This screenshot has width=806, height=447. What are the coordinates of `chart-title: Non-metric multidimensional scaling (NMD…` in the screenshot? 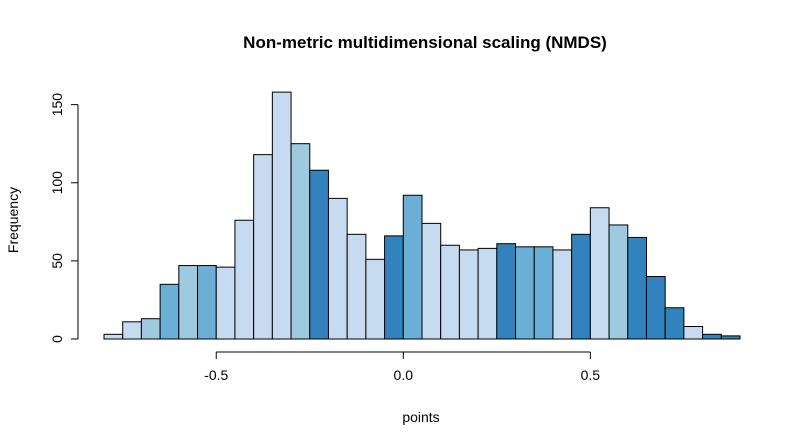 It's located at (425, 42).